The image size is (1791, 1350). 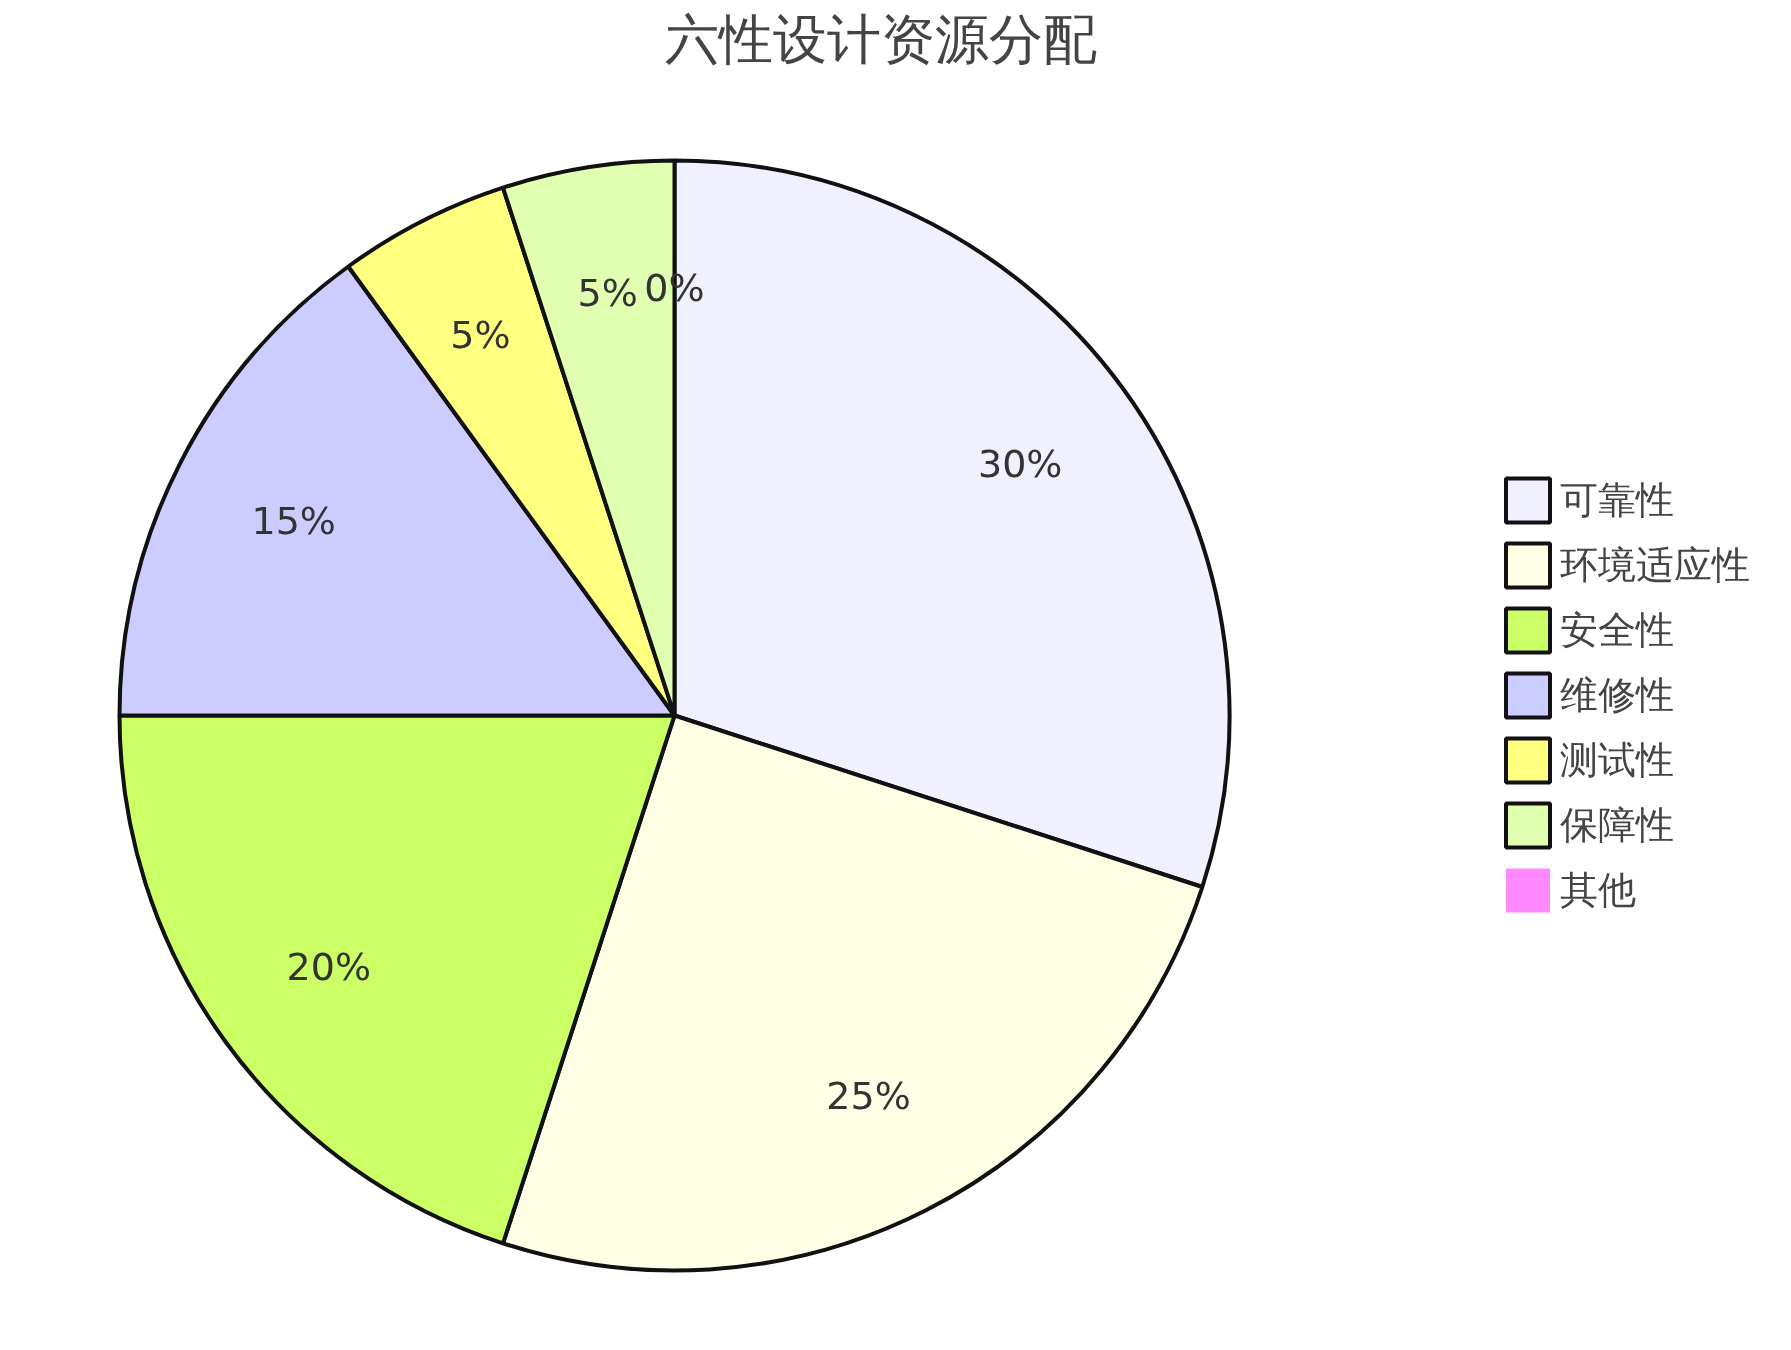 I want to click on data-label: 25%, so click(x=868, y=1096).